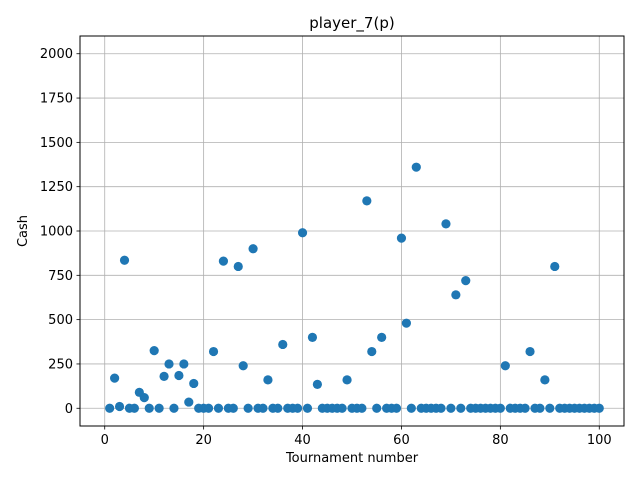  I want to click on y-tick-label: 250, so click(60, 364).